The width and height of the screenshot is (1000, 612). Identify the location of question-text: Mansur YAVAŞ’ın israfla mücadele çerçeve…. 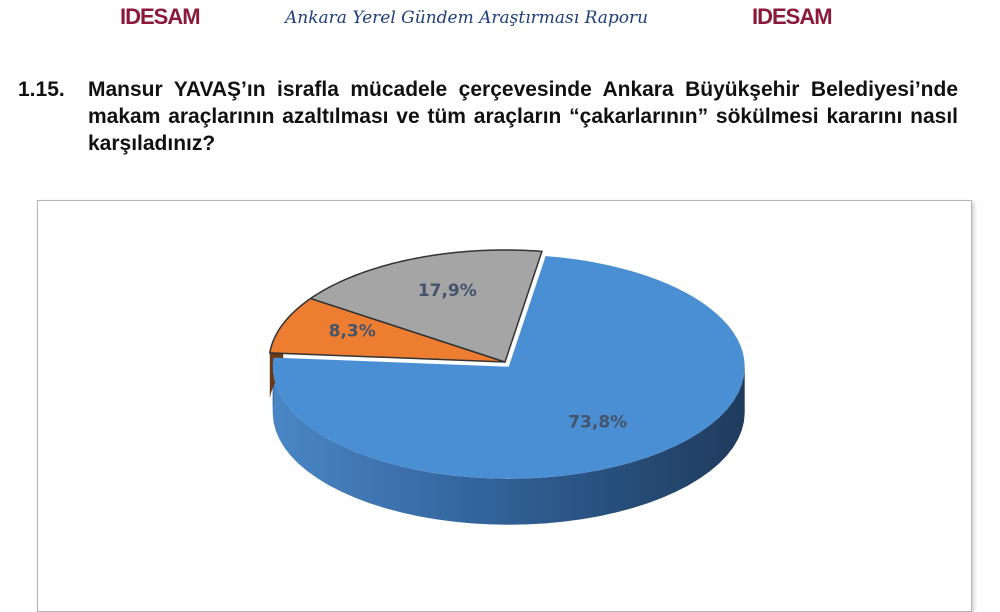
(523, 116).